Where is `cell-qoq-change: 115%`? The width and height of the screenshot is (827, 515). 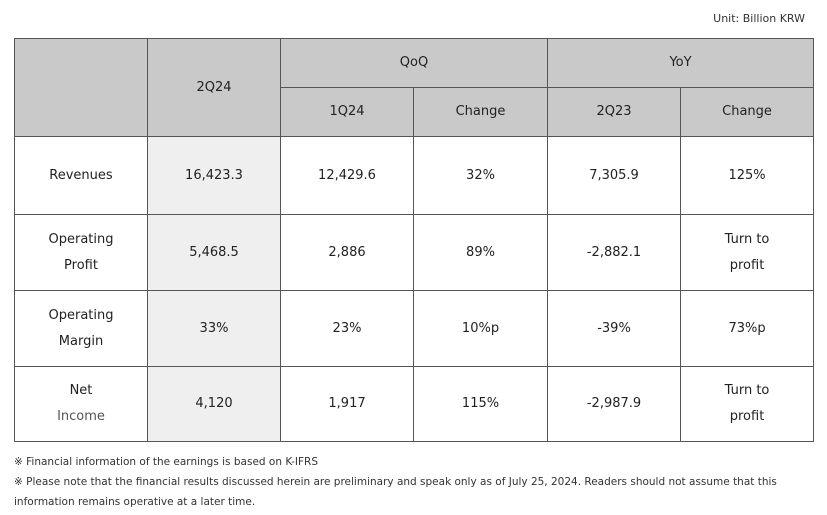 cell-qoq-change: 115% is located at coordinates (480, 404).